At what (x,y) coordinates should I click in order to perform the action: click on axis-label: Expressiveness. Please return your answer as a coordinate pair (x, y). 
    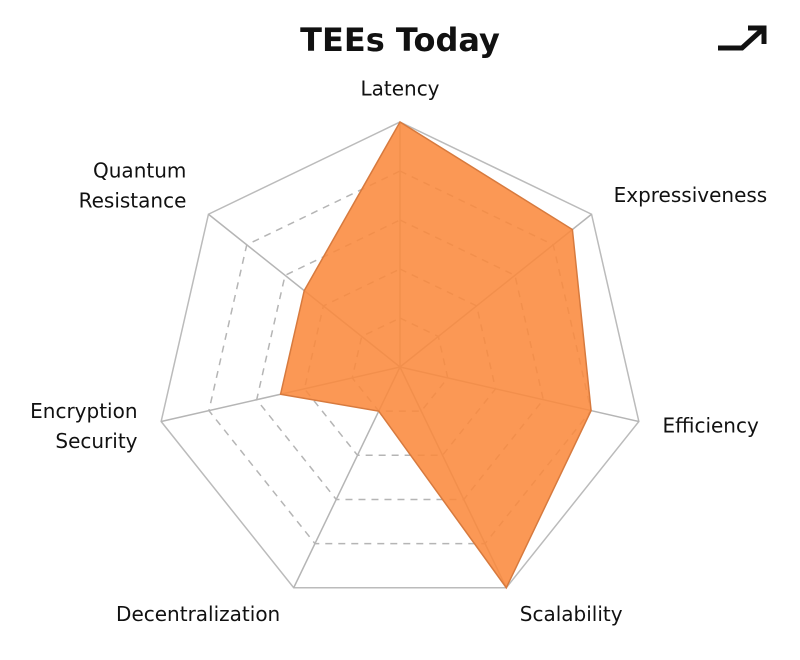
    Looking at the image, I should click on (691, 195).